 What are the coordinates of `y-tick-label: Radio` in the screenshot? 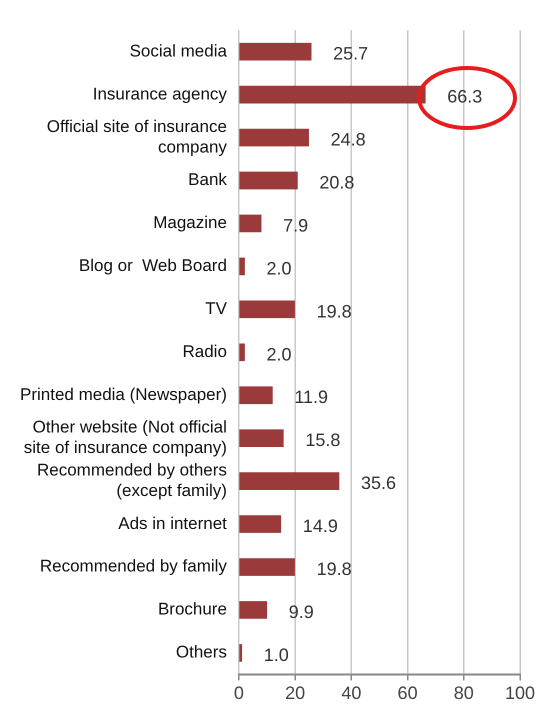 It's located at (204, 351).